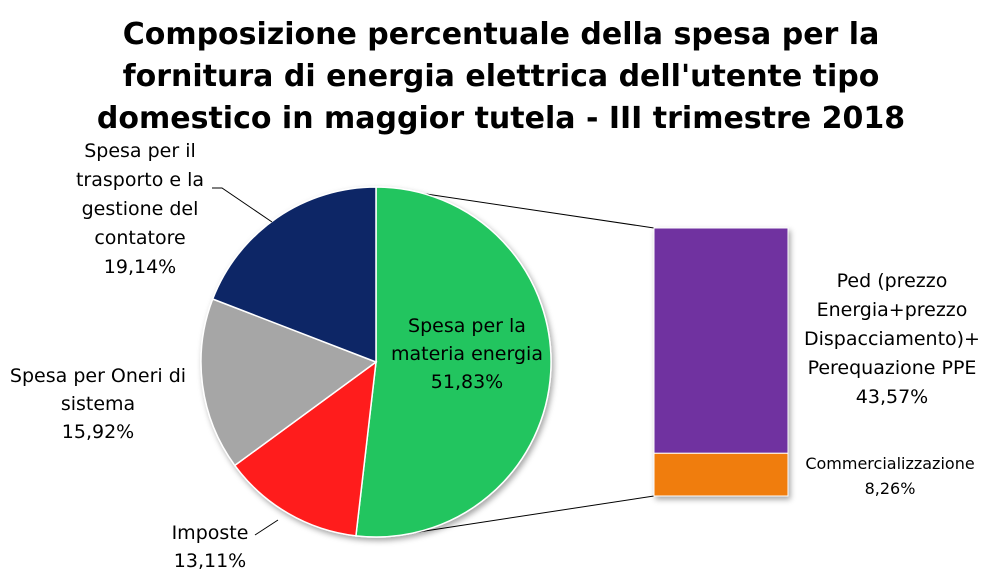  I want to click on bar-category-label: Dispacciamento)+, so click(892, 339).